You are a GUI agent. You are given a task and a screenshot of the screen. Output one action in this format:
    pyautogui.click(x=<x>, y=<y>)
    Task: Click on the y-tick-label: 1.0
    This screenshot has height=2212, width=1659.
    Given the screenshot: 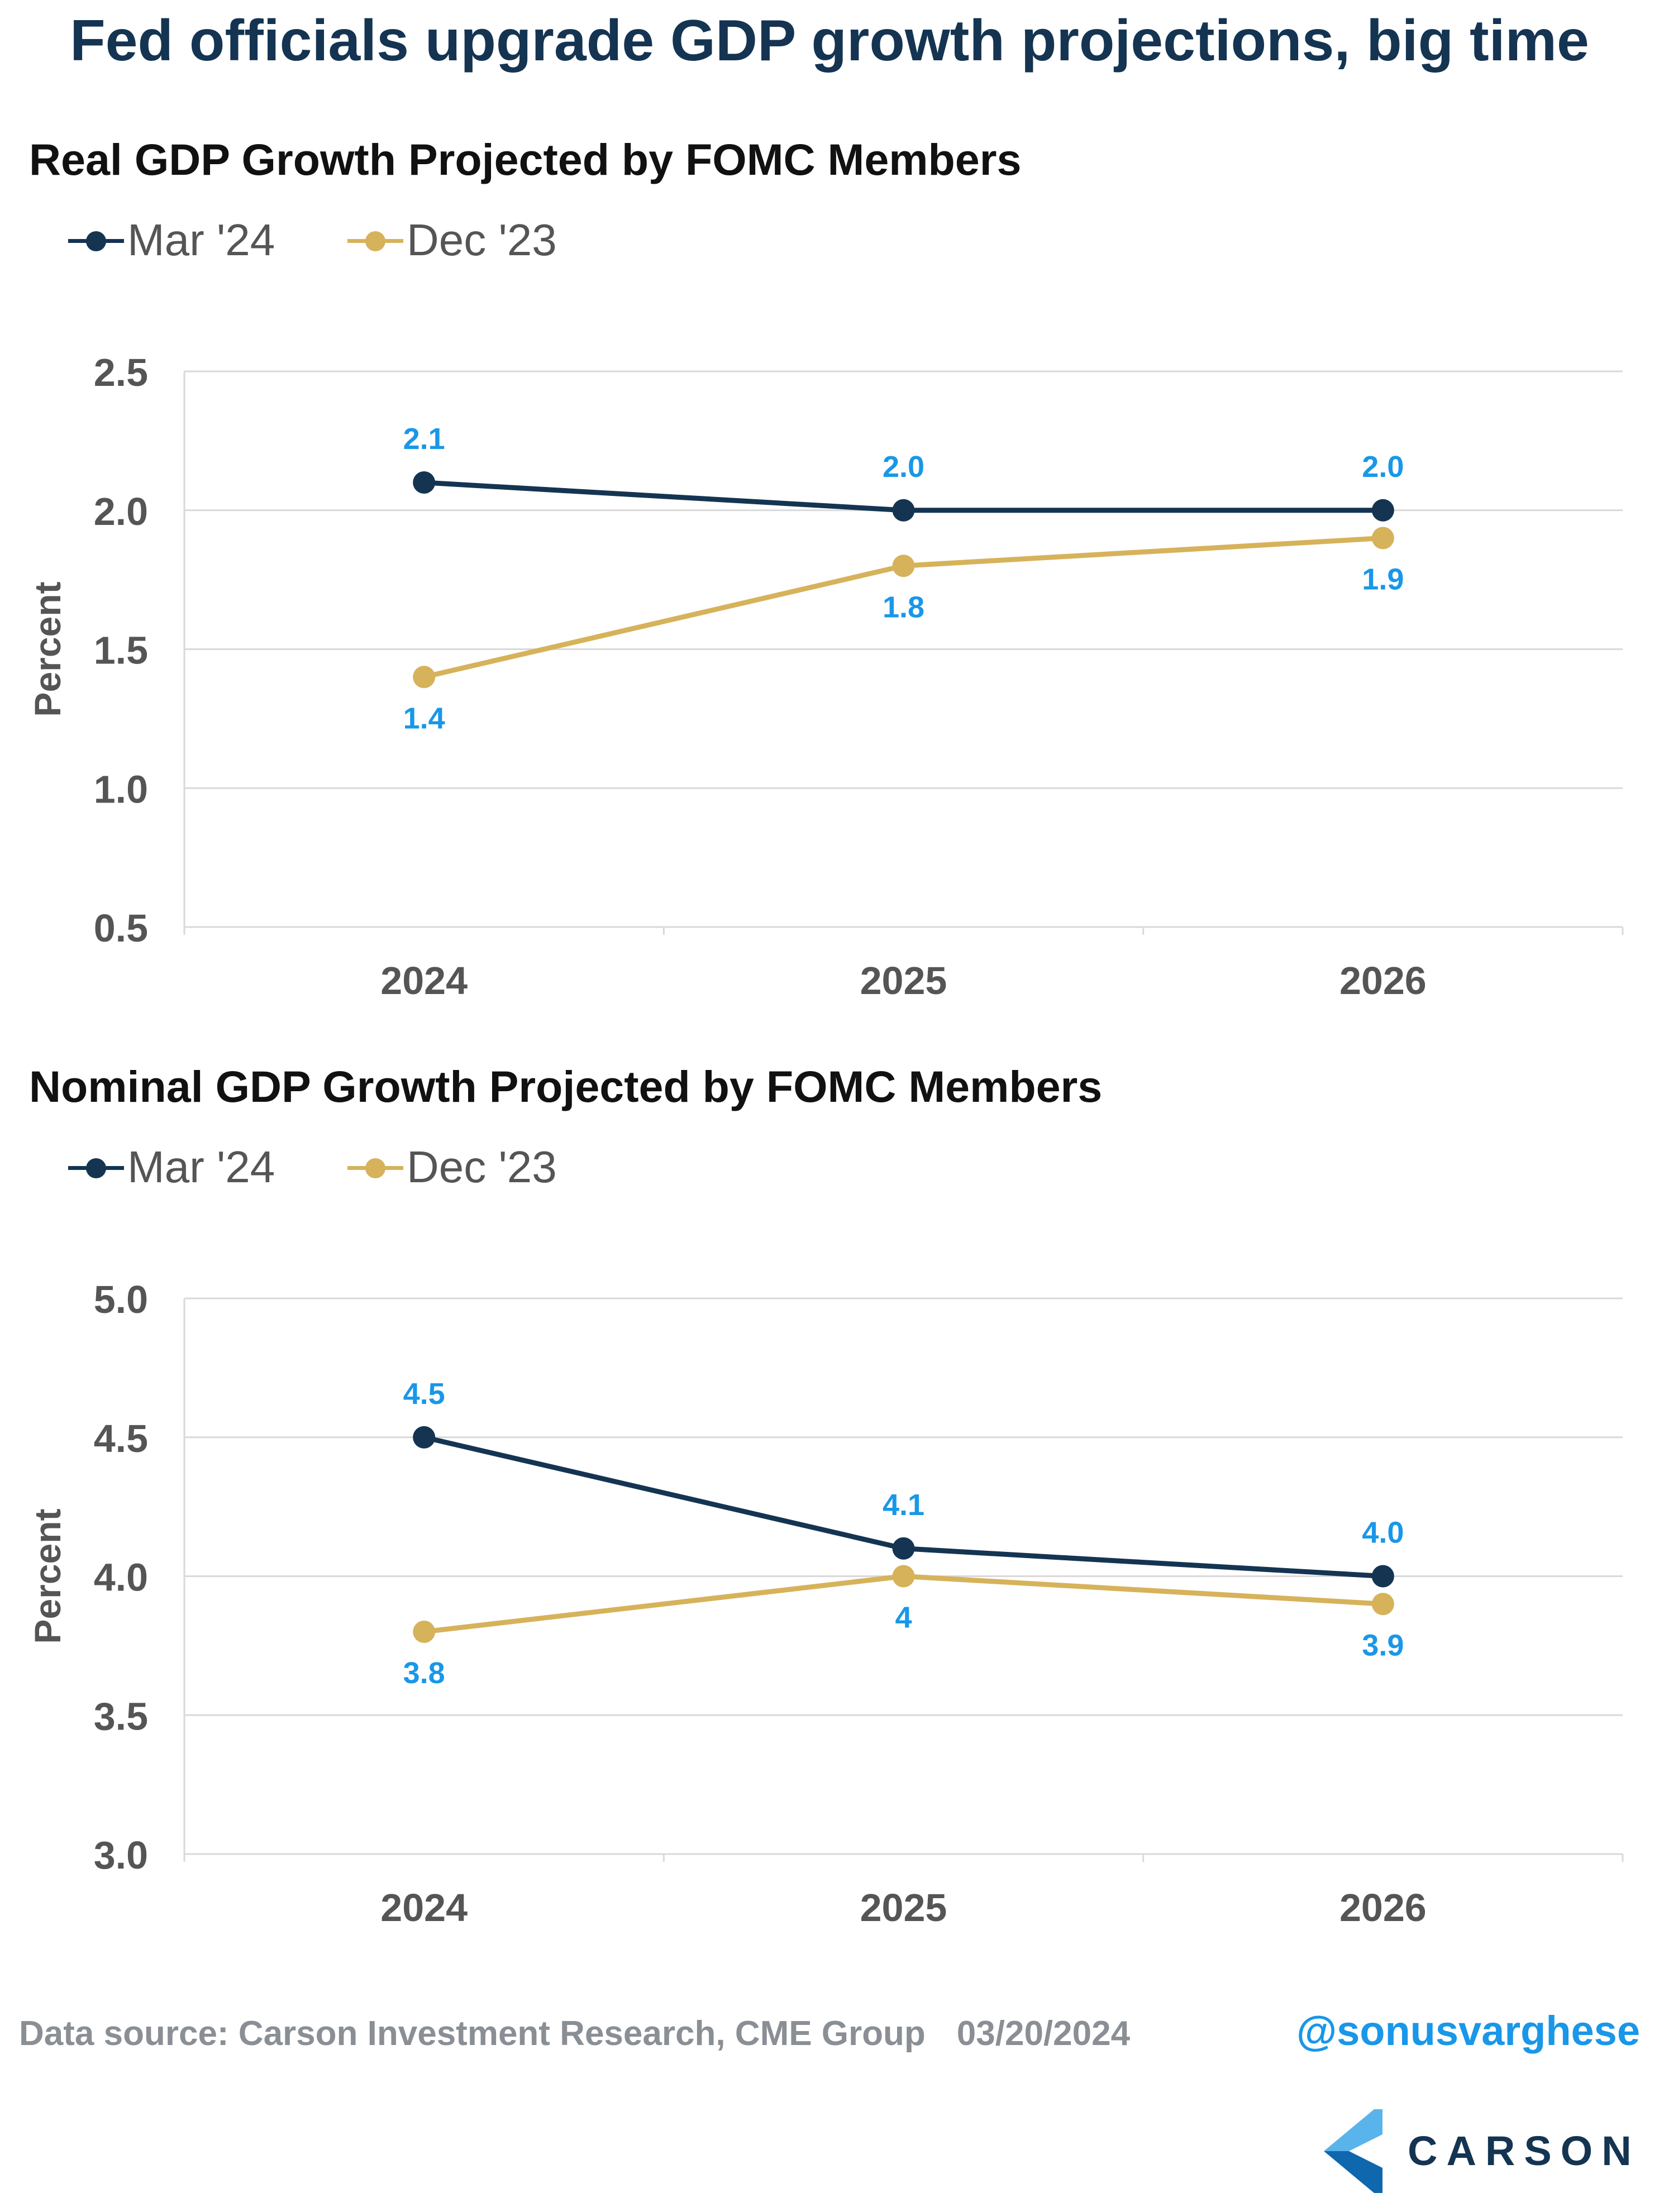 What is the action you would take?
    pyautogui.click(x=121, y=789)
    